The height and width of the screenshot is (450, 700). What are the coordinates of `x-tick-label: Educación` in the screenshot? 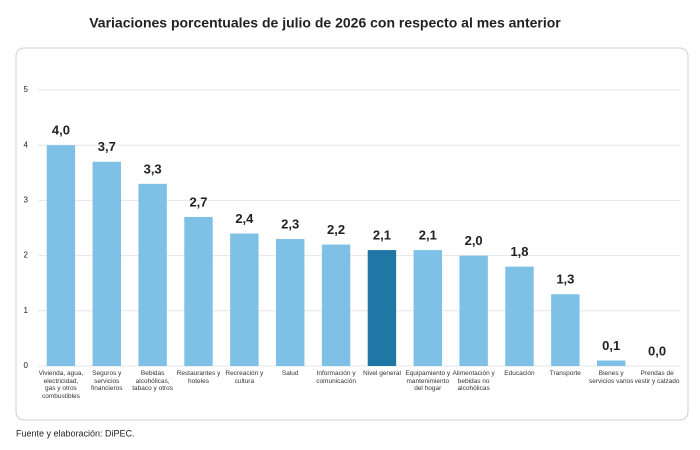 It's located at (519, 373).